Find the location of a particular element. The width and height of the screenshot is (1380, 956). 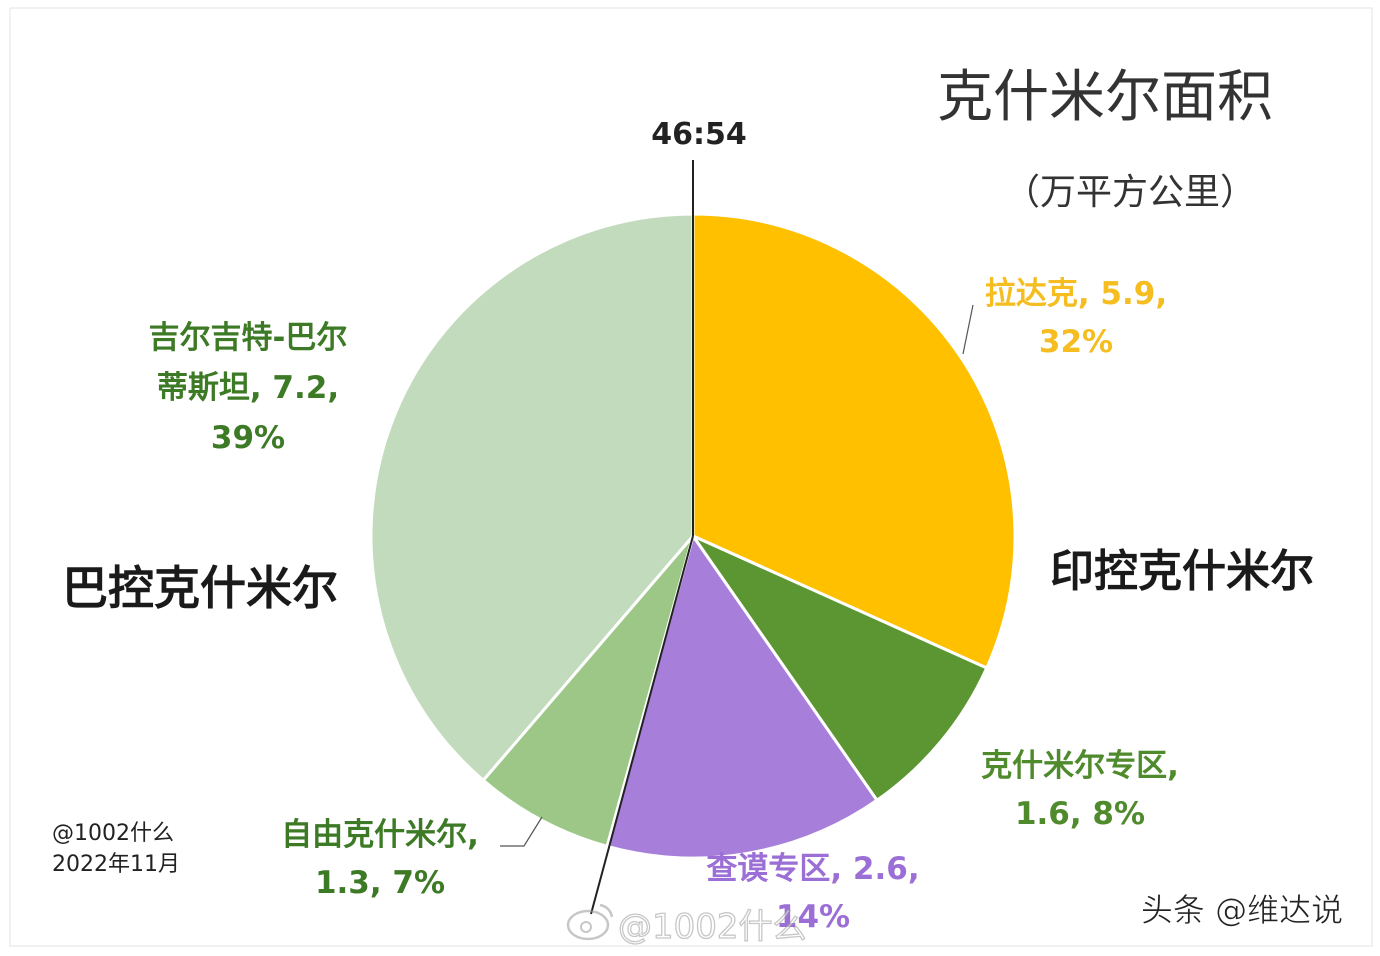

weibo-watermark: @1002什么 is located at coordinates (686, 925).